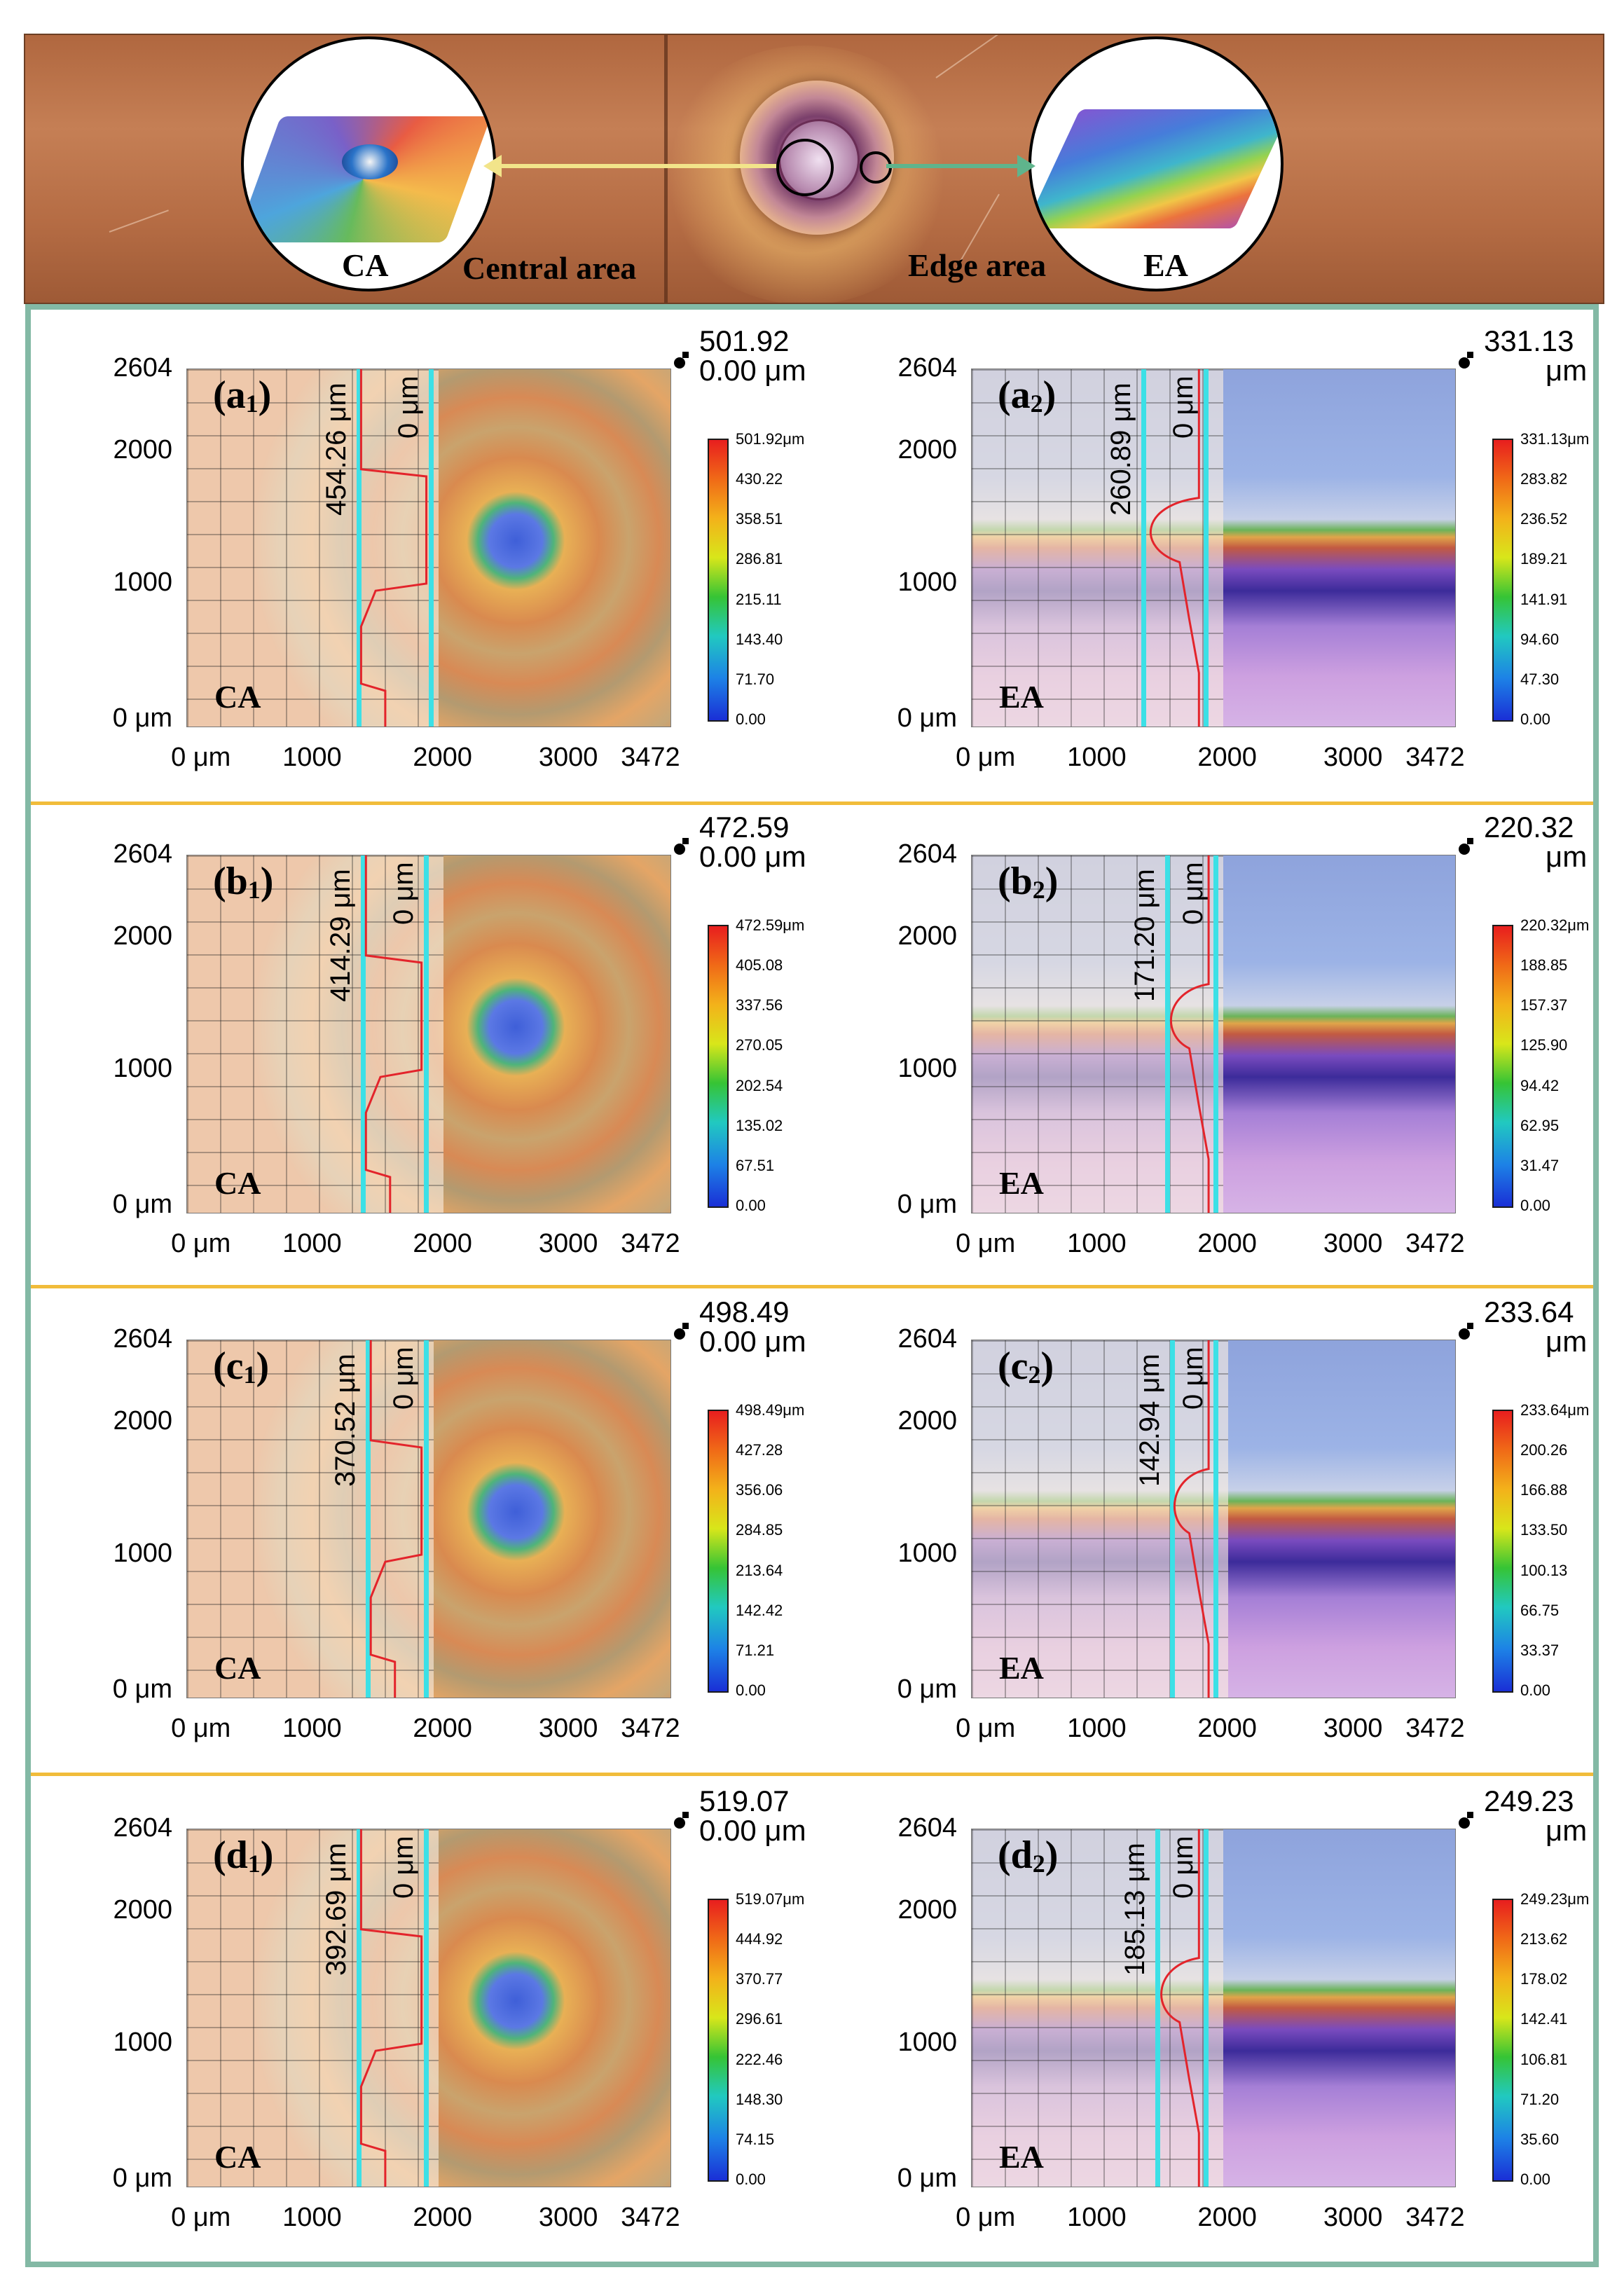  Describe the element at coordinates (753, 1342) in the screenshot. I see `min-height-value: 0.00 μm` at that location.